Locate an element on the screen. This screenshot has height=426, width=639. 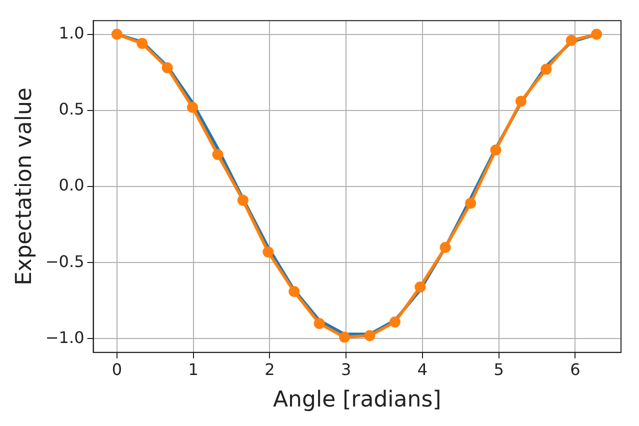
x-tick-label: 2 is located at coordinates (269, 370).